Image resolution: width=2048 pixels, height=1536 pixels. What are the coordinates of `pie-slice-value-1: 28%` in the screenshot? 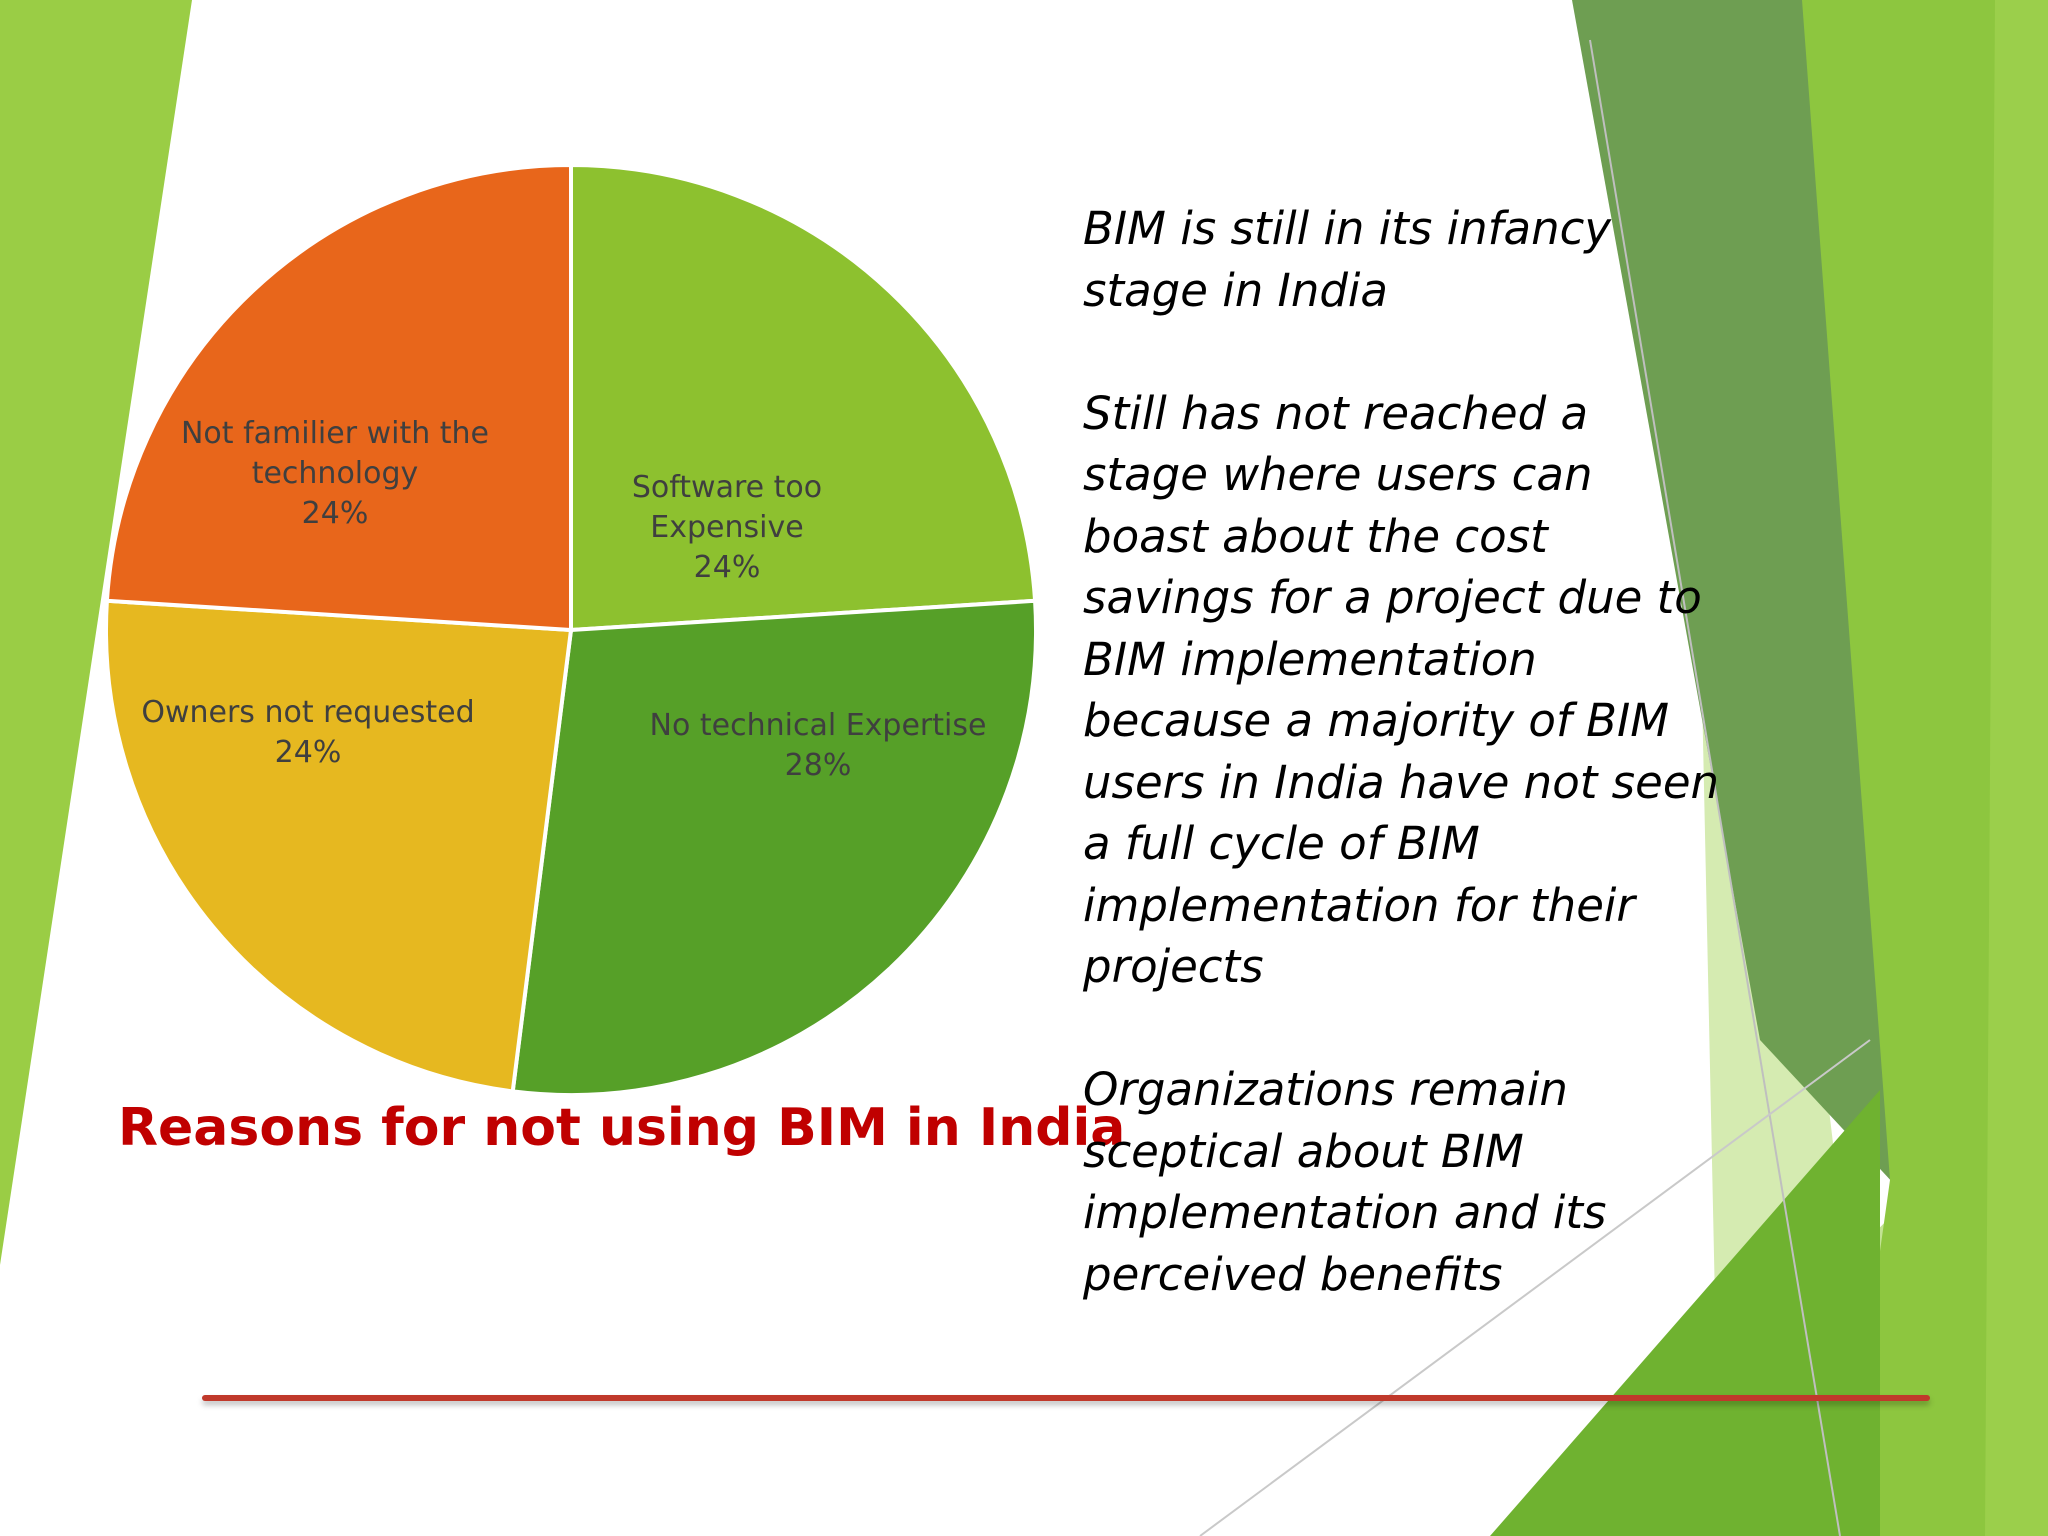 It's located at (818, 765).